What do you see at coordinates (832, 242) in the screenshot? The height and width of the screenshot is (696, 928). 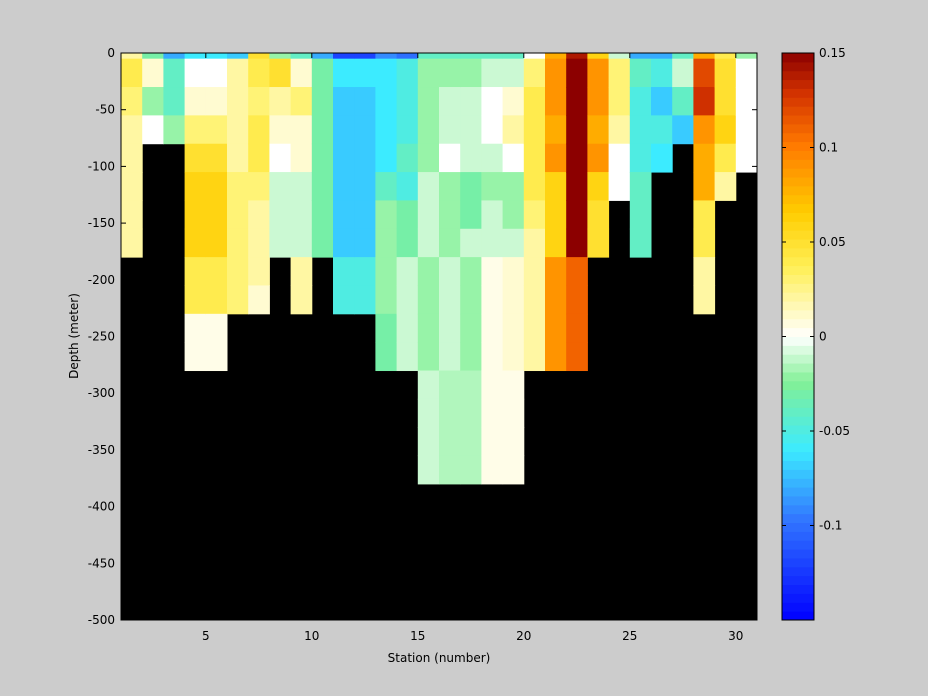 I see `colorbar-tick-label: 0.05` at bounding box center [832, 242].